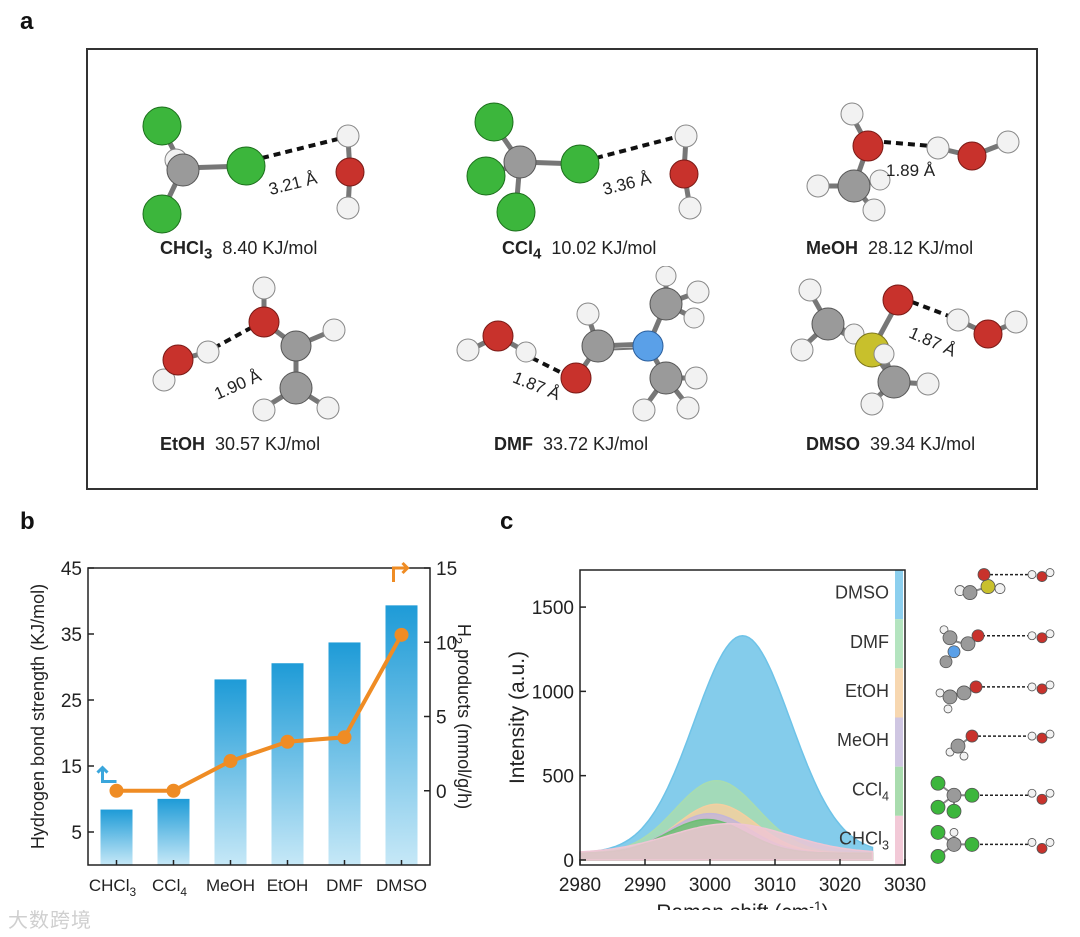  I want to click on x-tick-label: CCl4, so click(169, 887).